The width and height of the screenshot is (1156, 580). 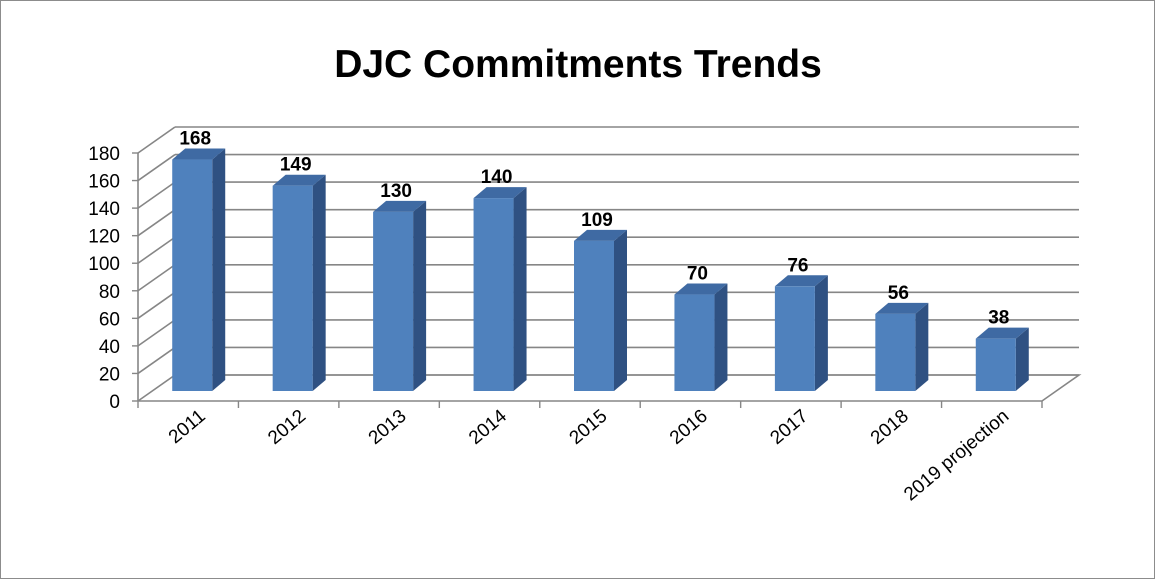 What do you see at coordinates (689, 427) in the screenshot?
I see `x-tick-label: 2016` at bounding box center [689, 427].